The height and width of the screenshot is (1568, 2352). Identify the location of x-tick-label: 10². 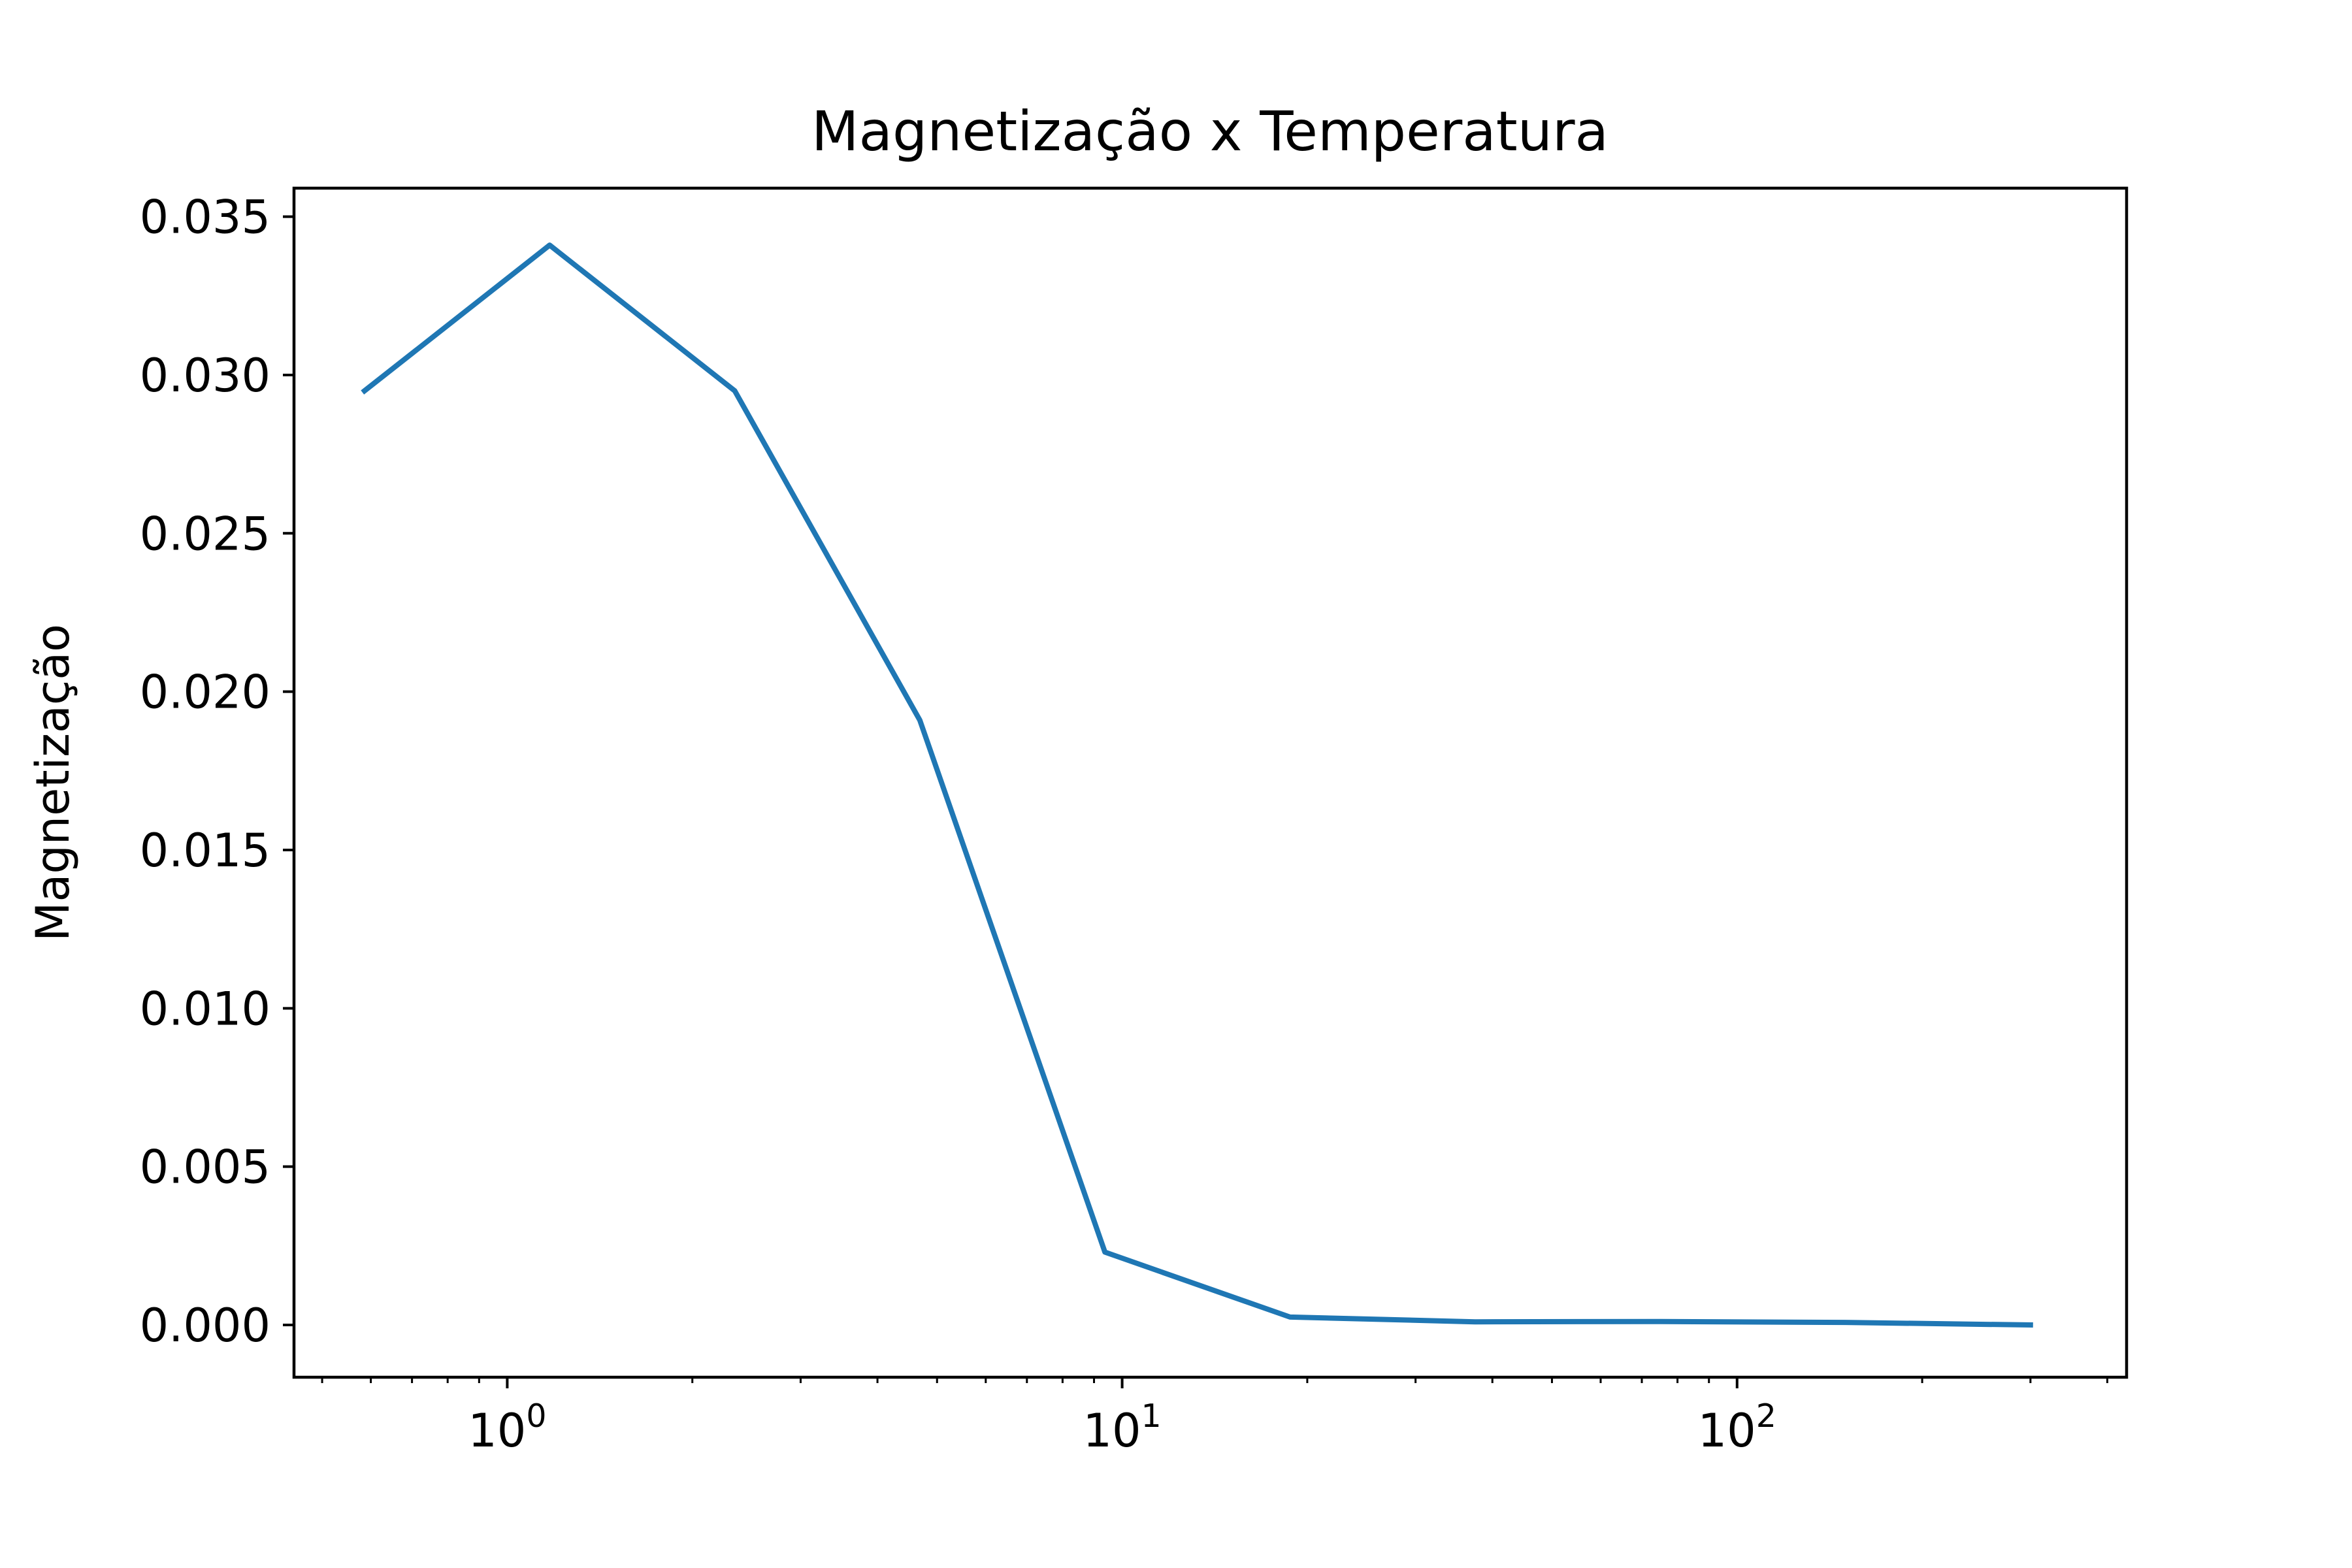
(1737, 1427).